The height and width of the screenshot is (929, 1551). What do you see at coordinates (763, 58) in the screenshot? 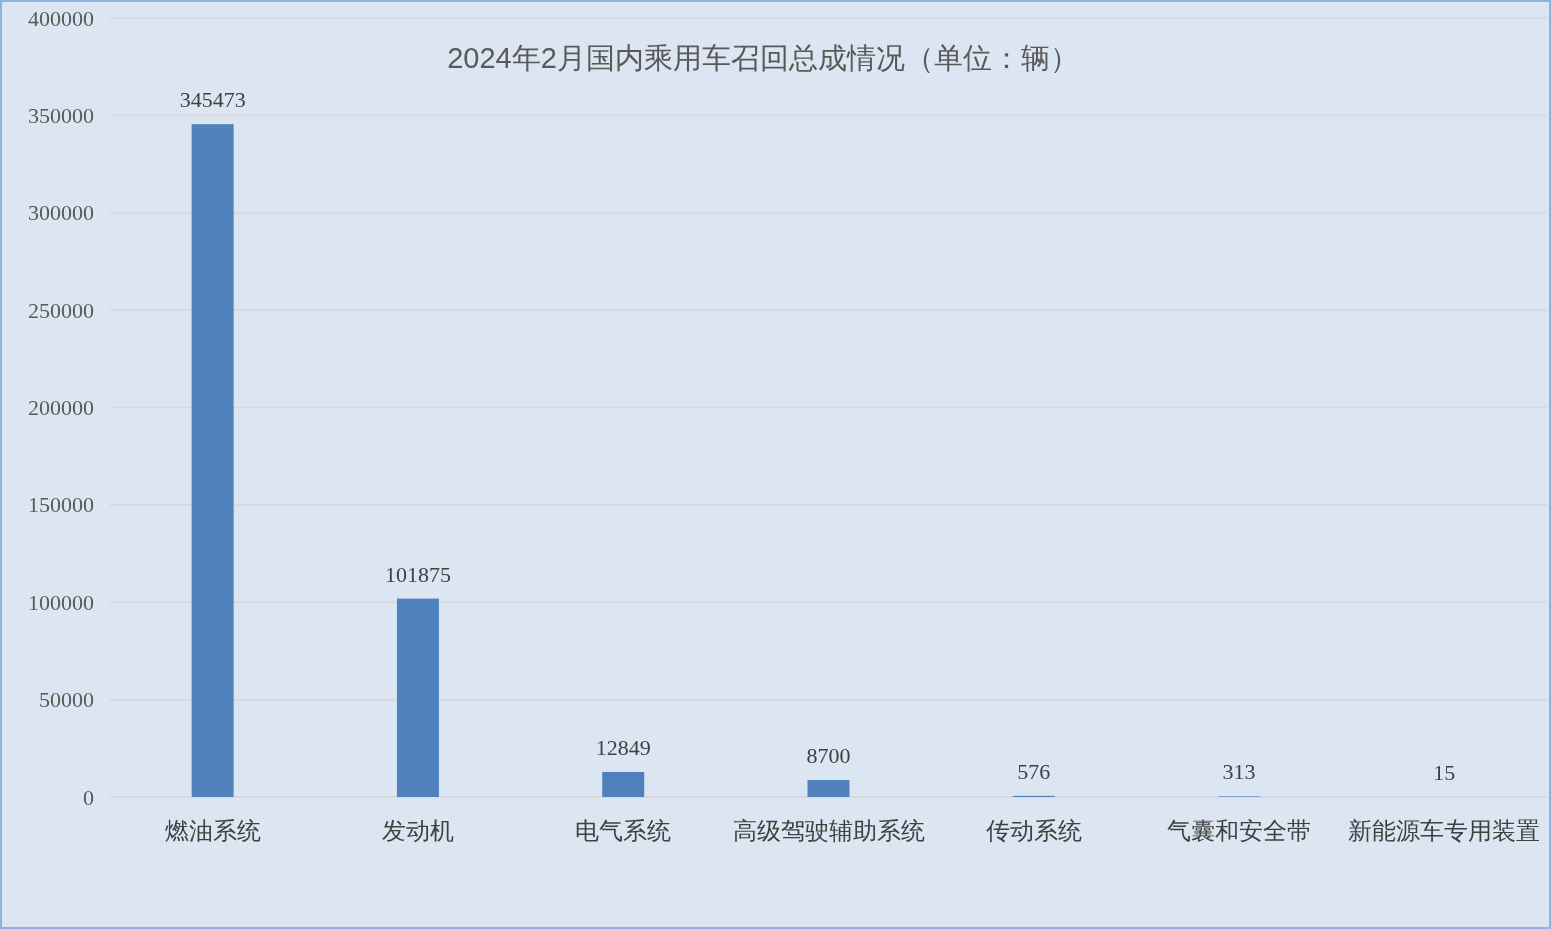
I see `text: 2024年2月国内乘用车召回总成情况（单位：辆）` at bounding box center [763, 58].